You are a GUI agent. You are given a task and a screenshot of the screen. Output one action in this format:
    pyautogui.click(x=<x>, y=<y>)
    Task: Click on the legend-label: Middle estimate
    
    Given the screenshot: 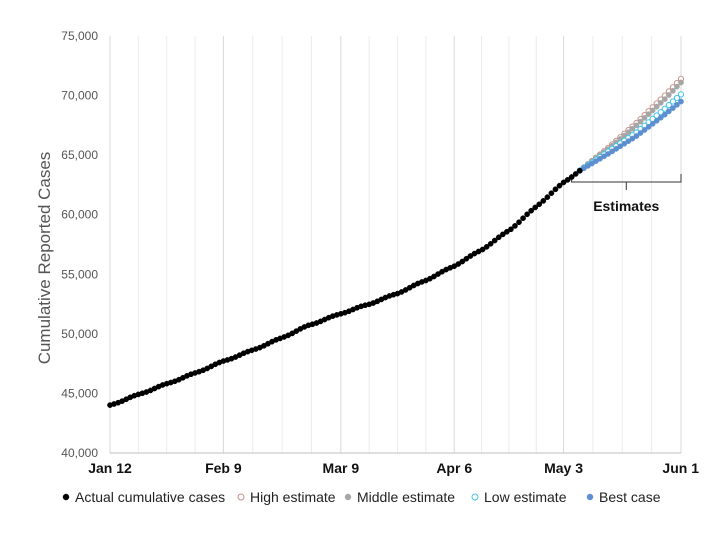 What is the action you would take?
    pyautogui.click(x=406, y=497)
    